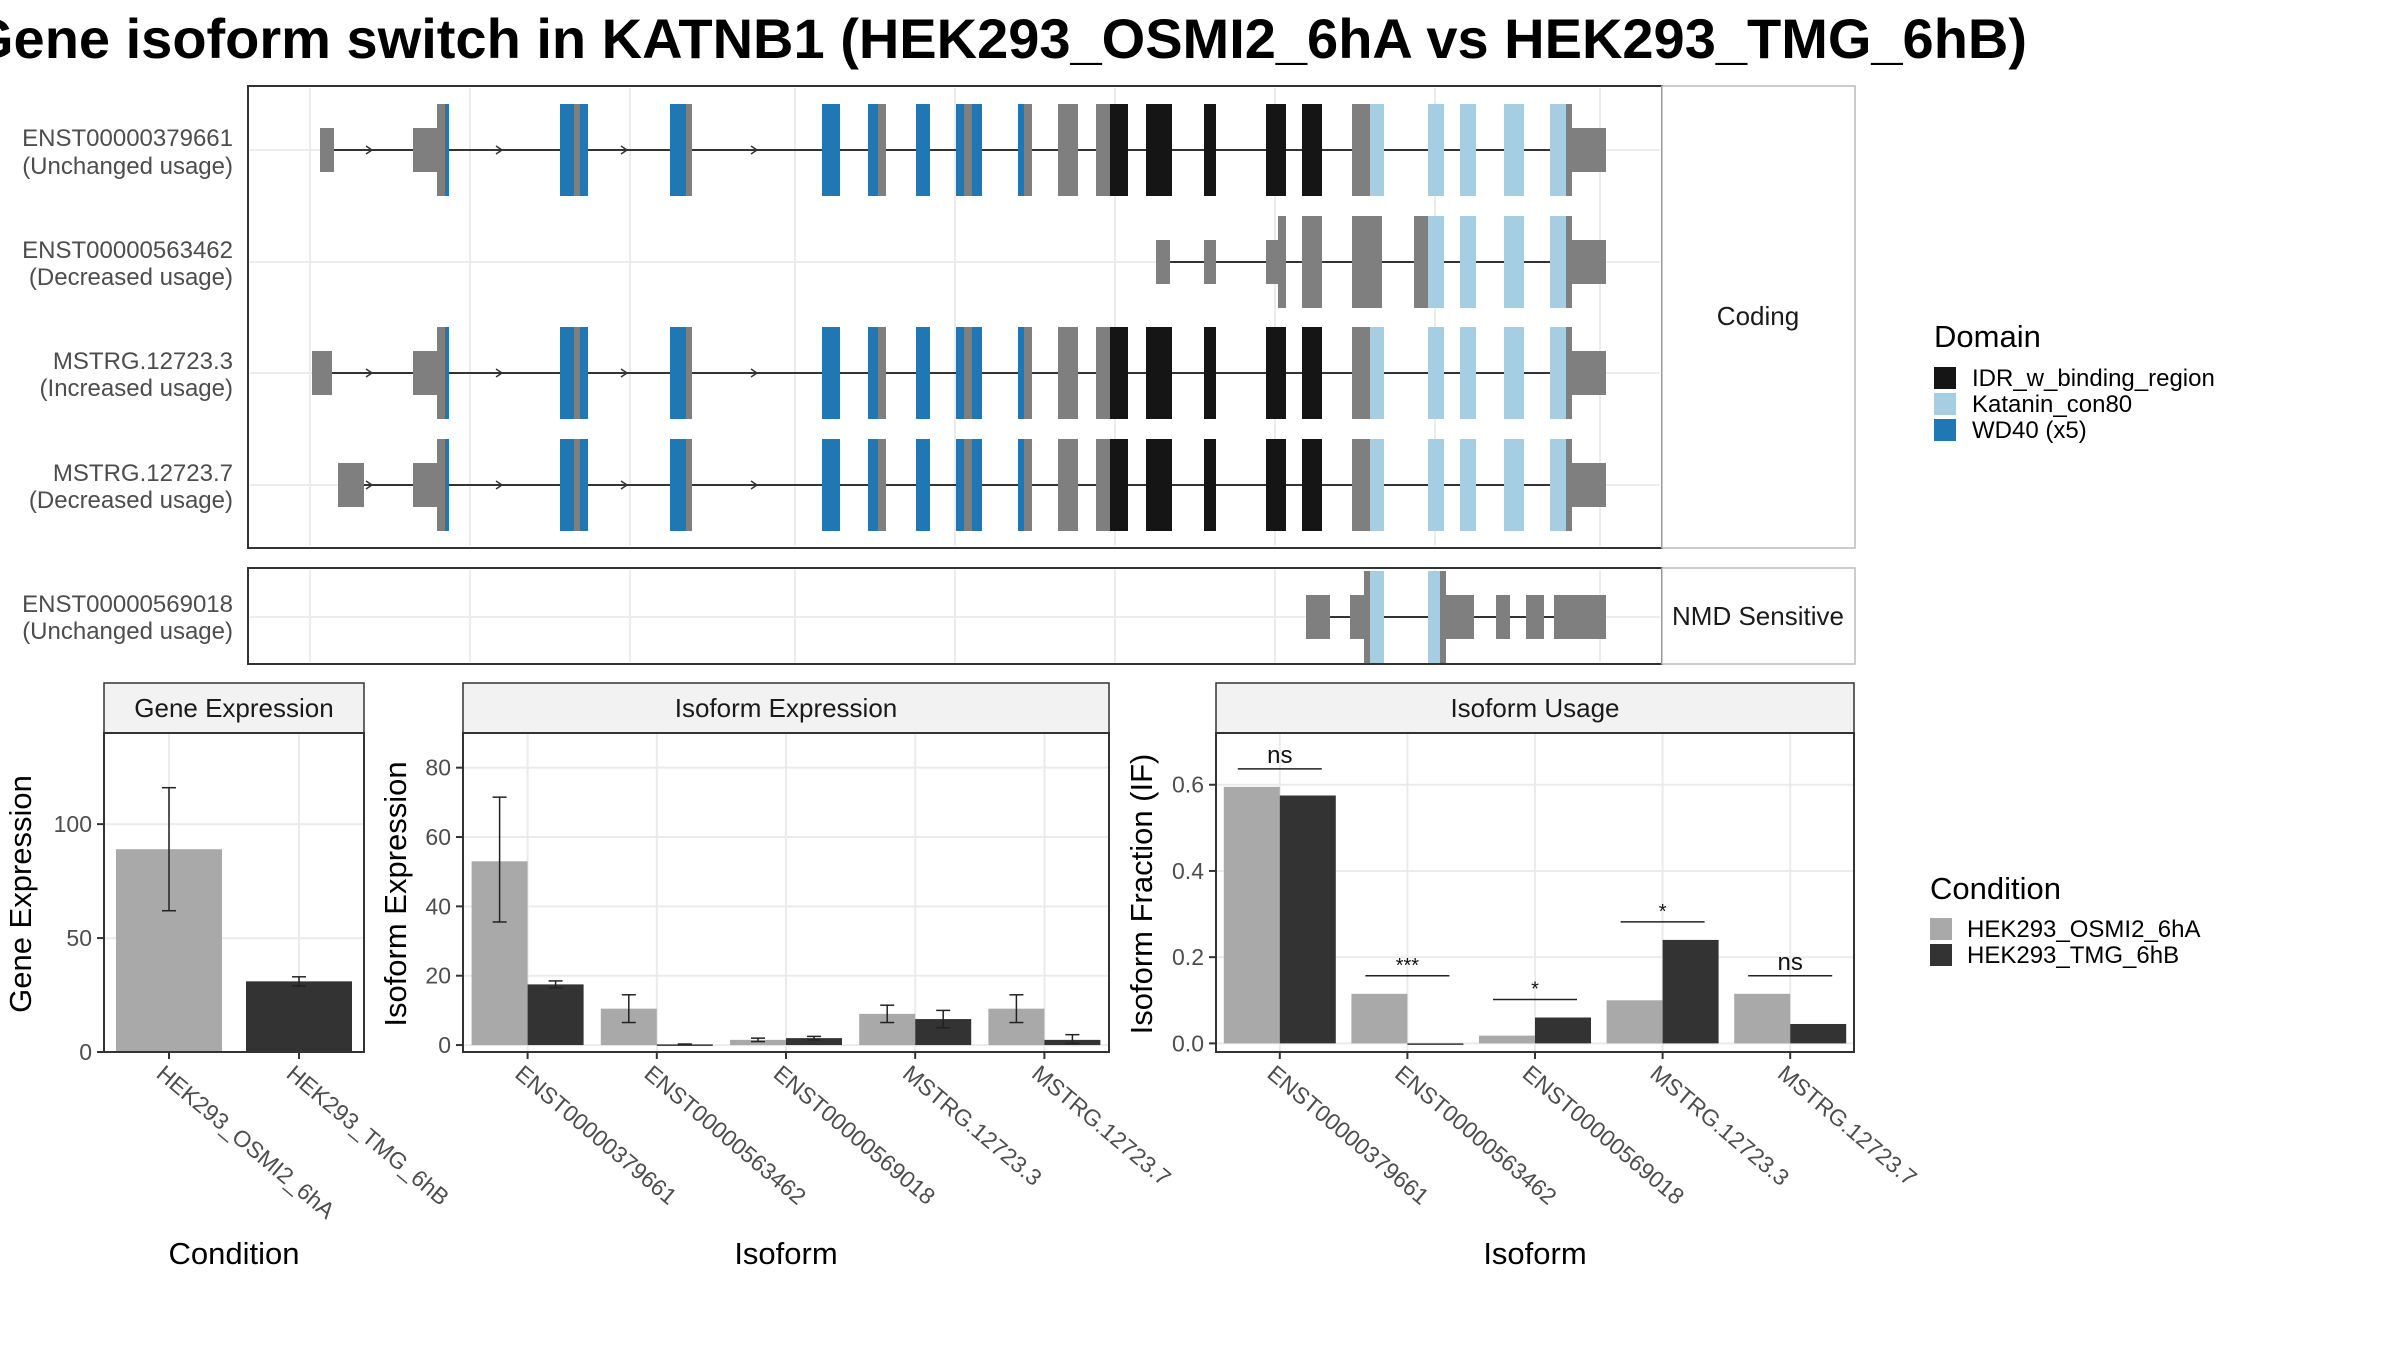 The image size is (2400, 1350). I want to click on transcript-id-label: ENST00000569018, so click(127, 604).